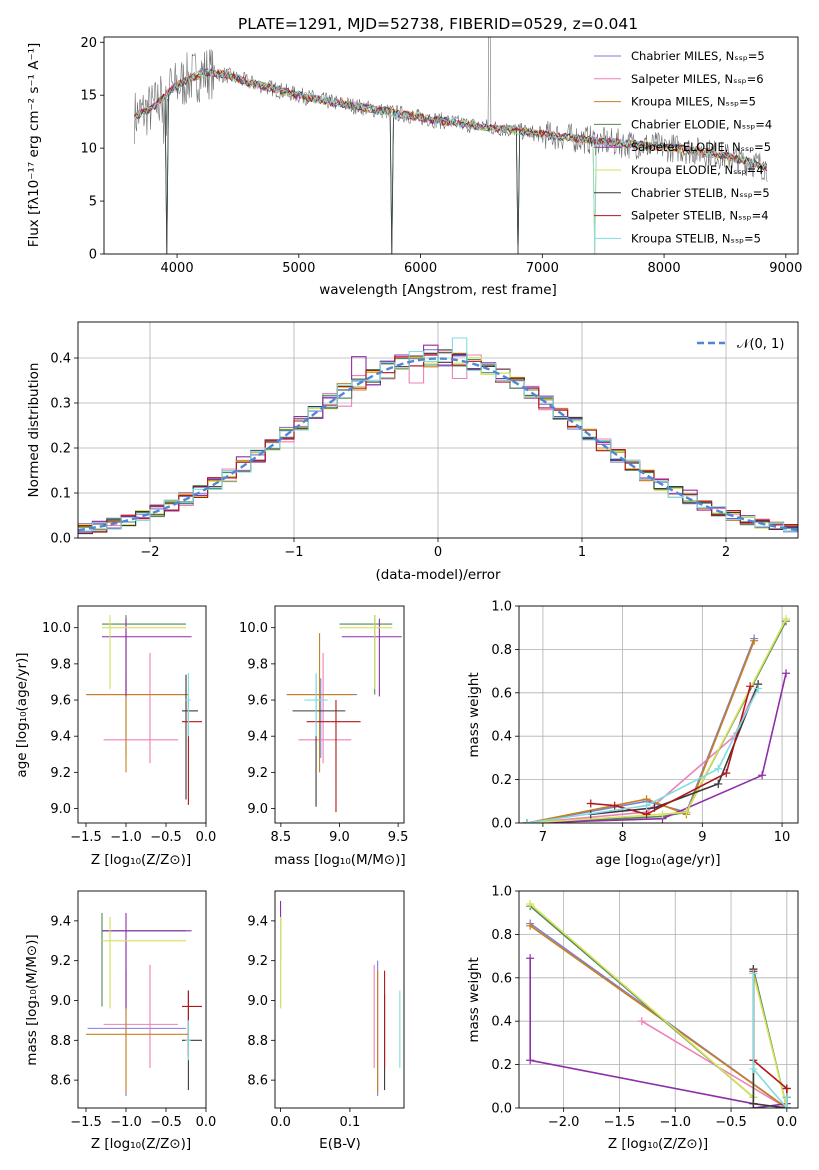 The width and height of the screenshot is (819, 1170). Describe the element at coordinates (622, 837) in the screenshot. I see `weight-age-xtick-label: 8` at that location.